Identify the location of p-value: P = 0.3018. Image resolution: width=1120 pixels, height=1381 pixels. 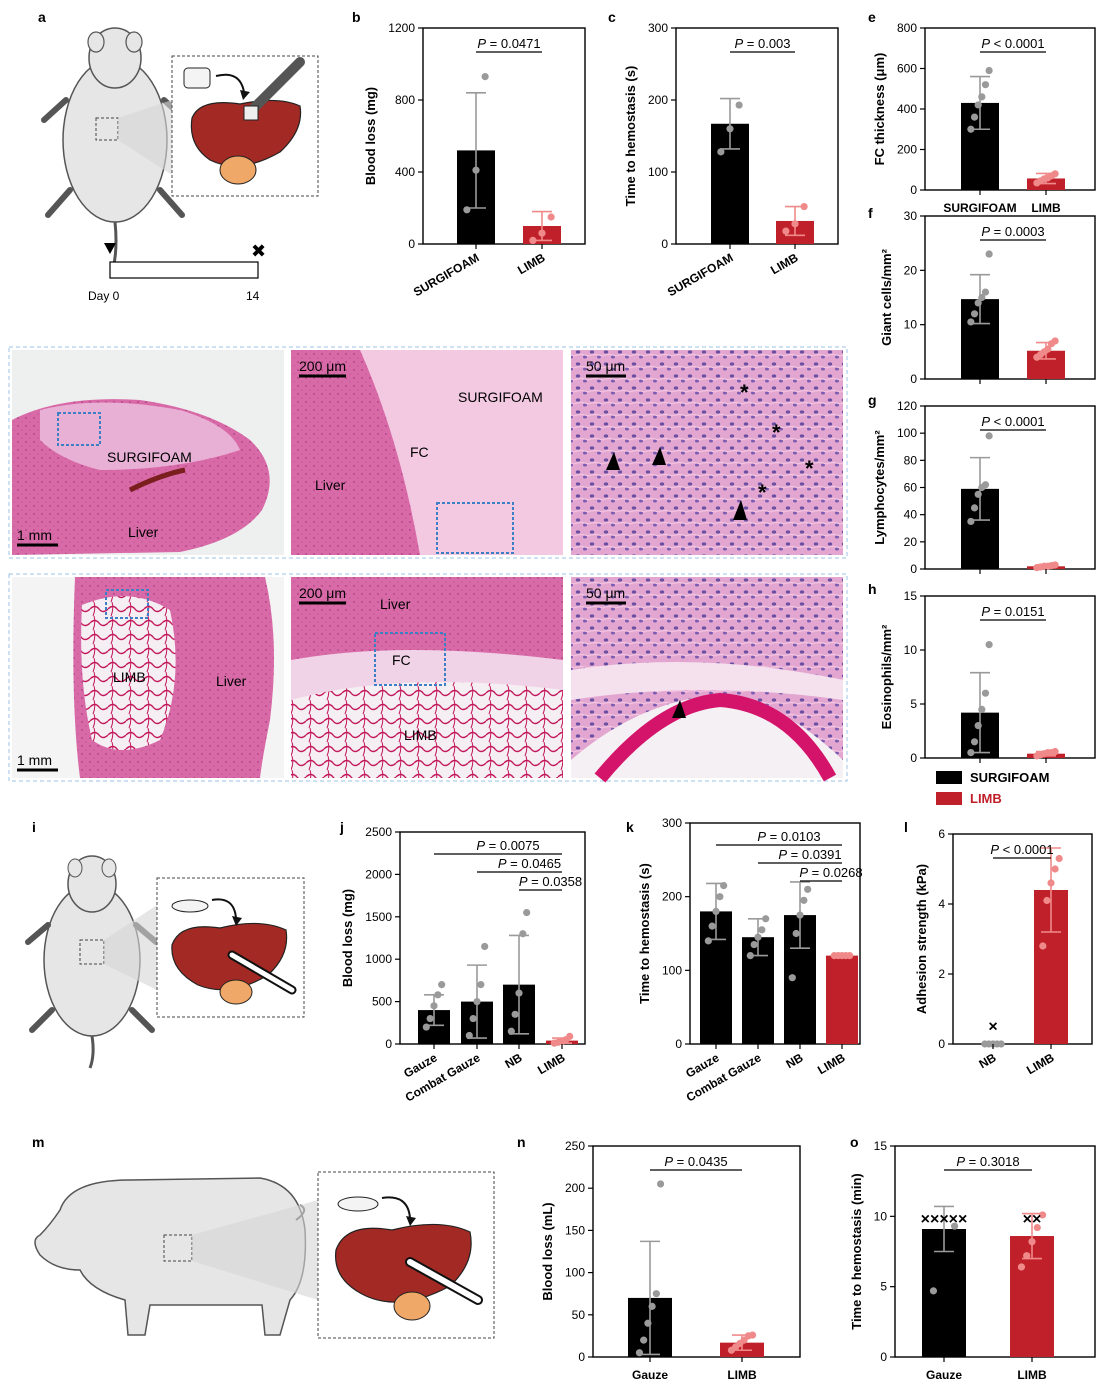
(987, 1161).